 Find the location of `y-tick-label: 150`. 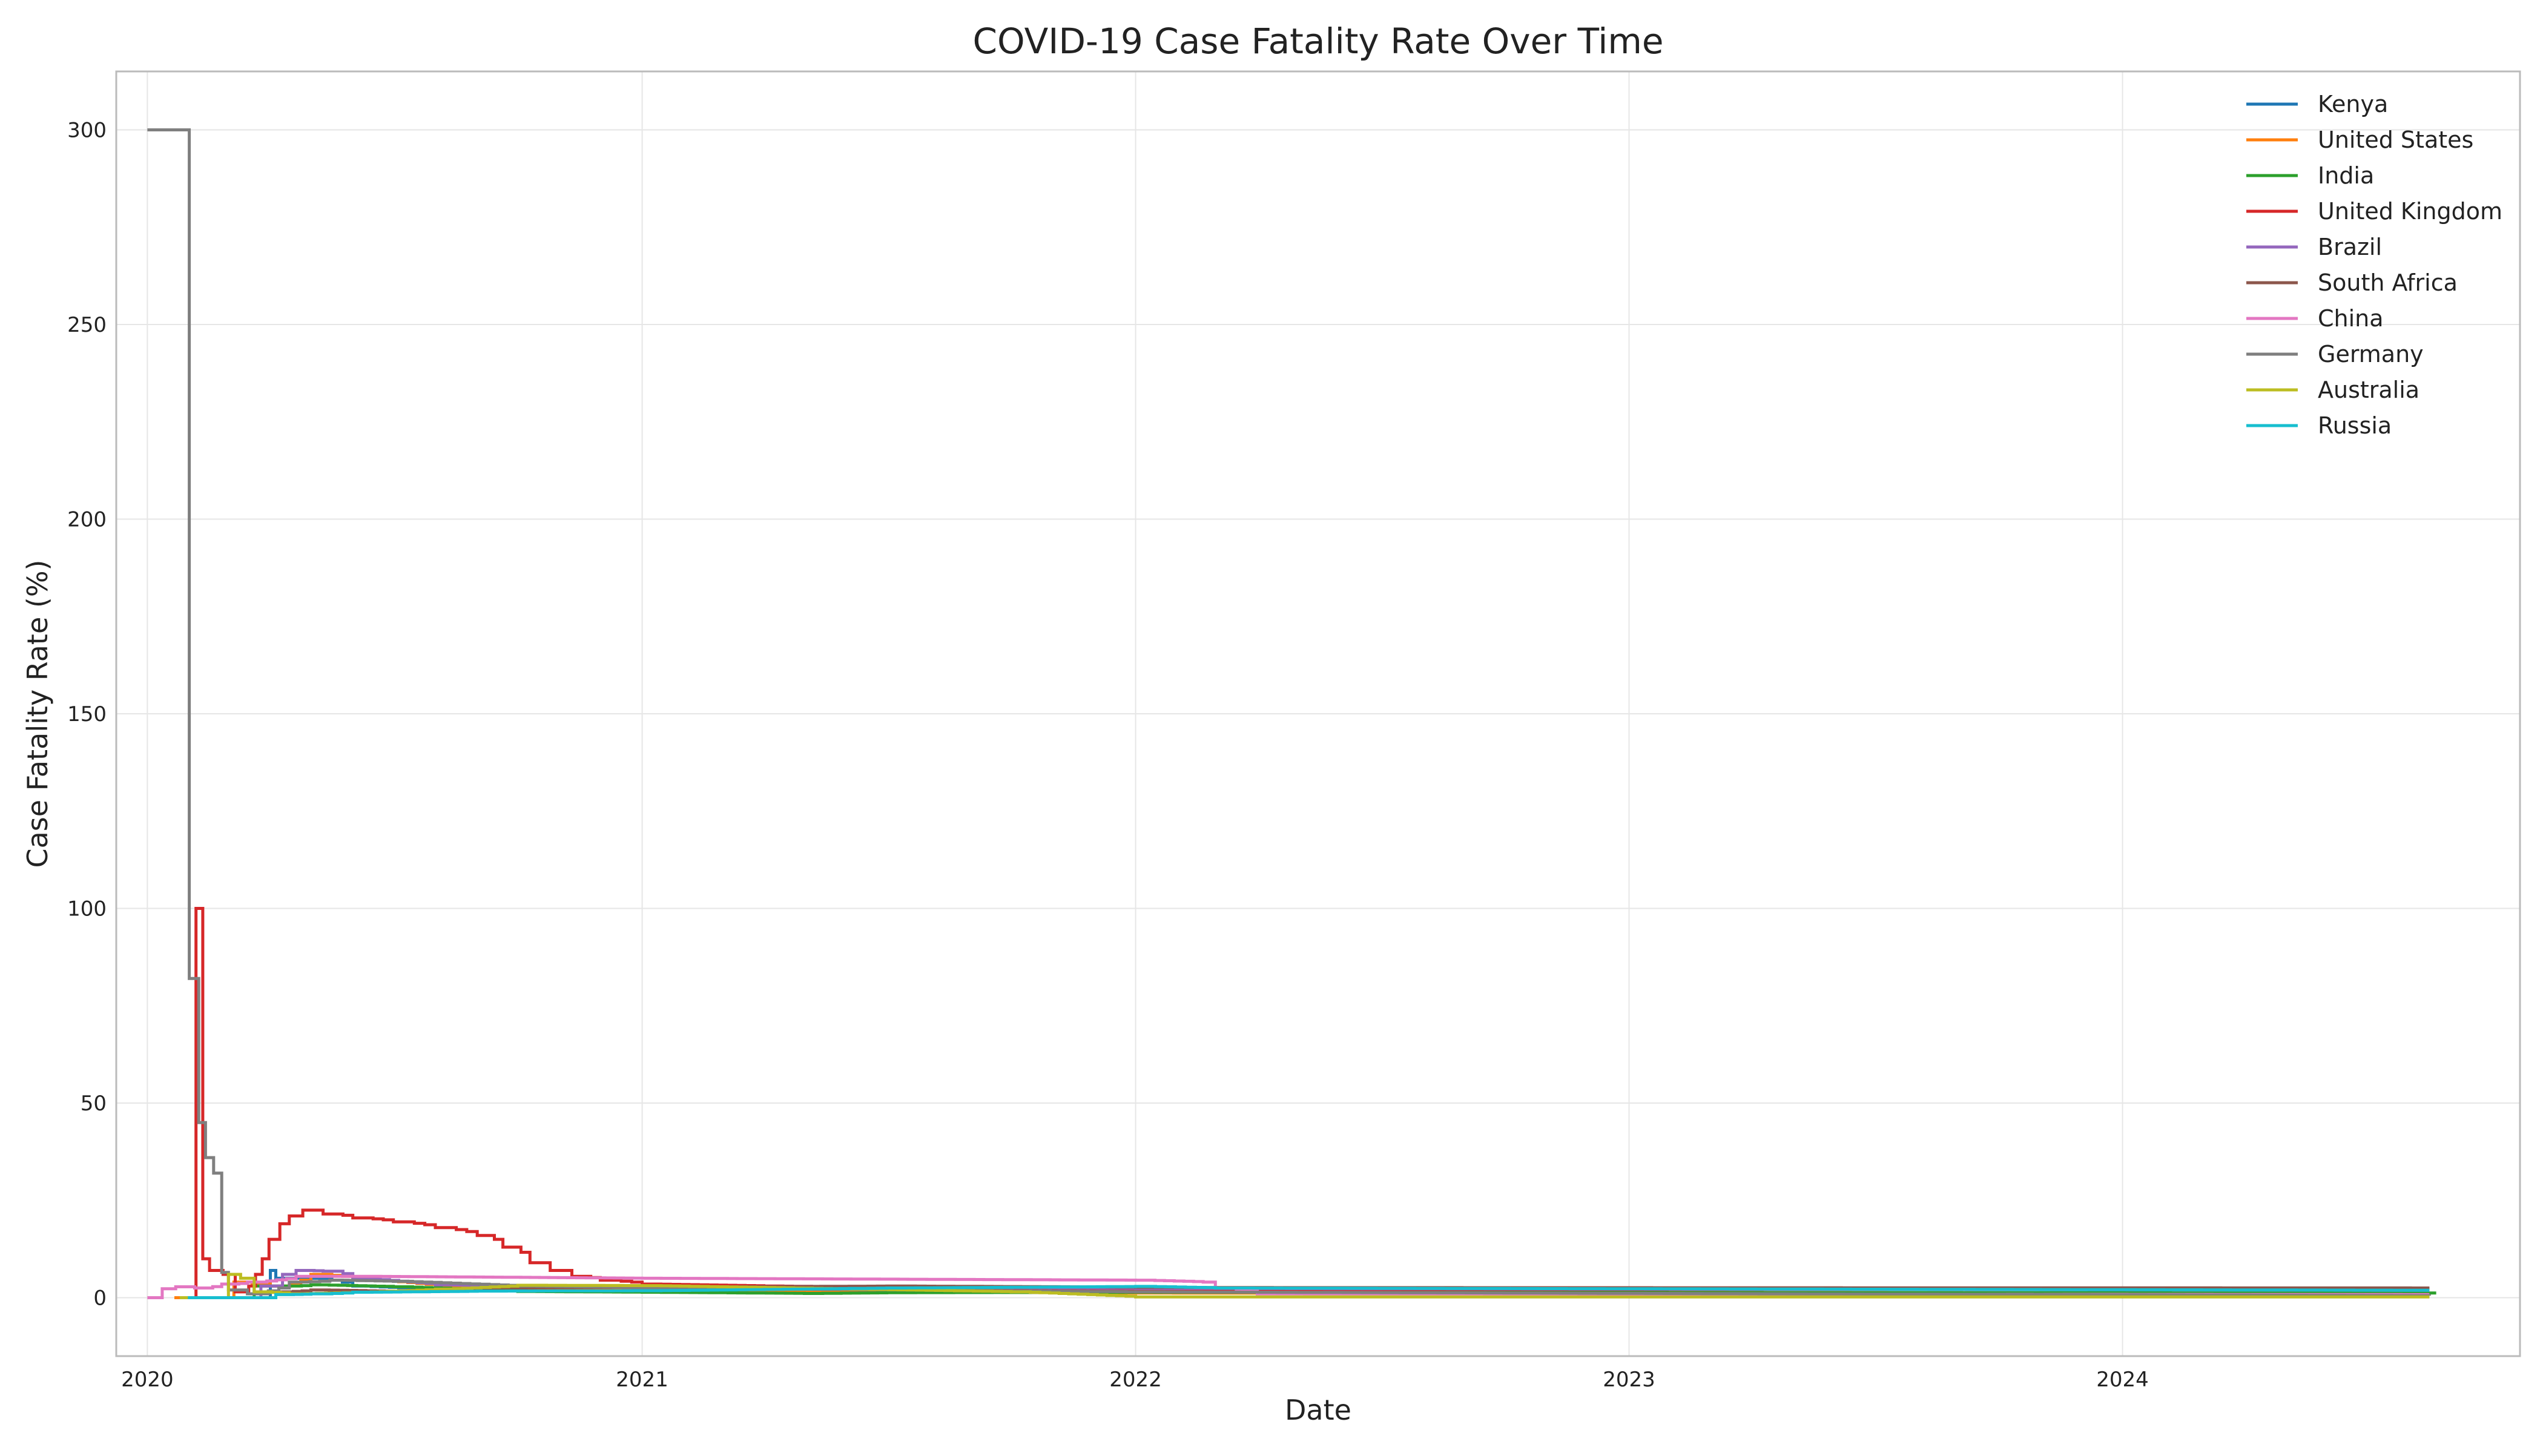

y-tick-label: 150 is located at coordinates (87, 714).